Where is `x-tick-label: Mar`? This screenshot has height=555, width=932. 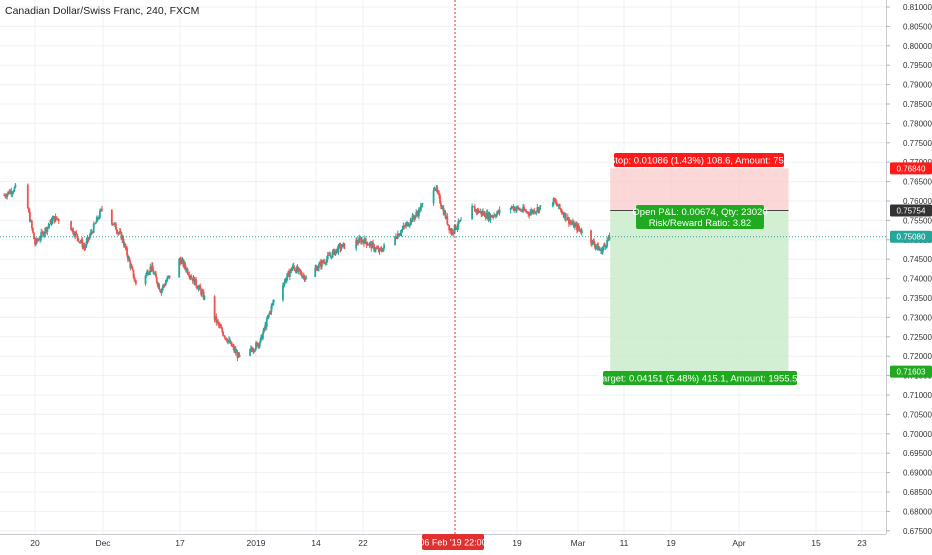 x-tick-label: Mar is located at coordinates (578, 543).